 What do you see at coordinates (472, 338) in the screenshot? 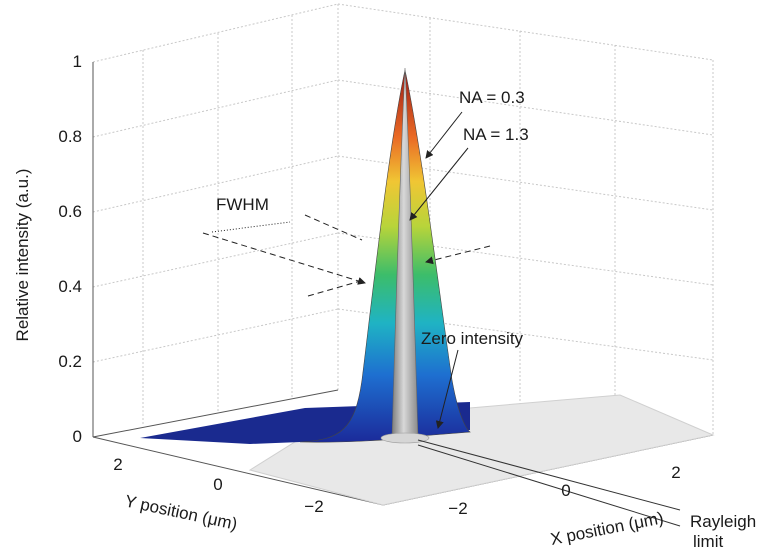
I see `annotation-zero-intensity: Zero intensity` at bounding box center [472, 338].